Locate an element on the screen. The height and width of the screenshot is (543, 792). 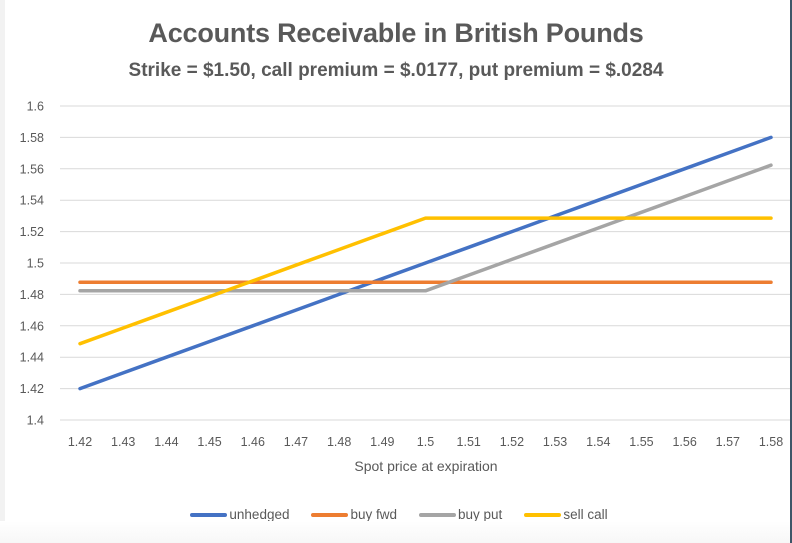
y-tick-label: 1.42 is located at coordinates (32, 389).